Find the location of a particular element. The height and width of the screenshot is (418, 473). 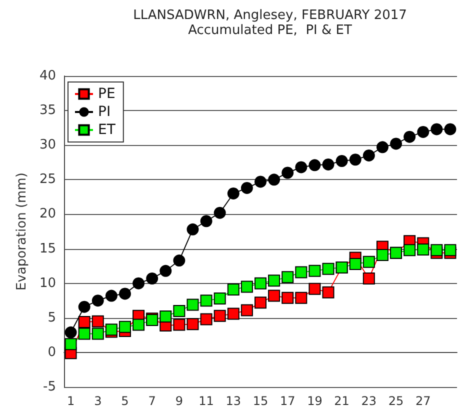

y-tick-label: 30 is located at coordinates (47, 145).